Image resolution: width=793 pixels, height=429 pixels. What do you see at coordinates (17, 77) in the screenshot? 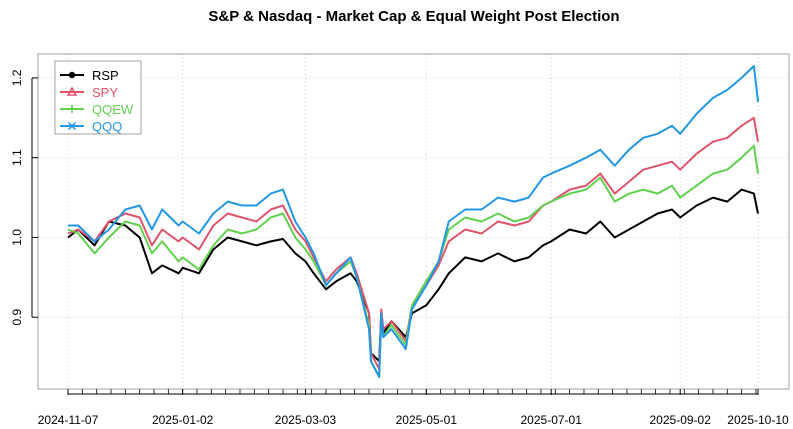
I see `y-tick-label: 1.2` at bounding box center [17, 77].